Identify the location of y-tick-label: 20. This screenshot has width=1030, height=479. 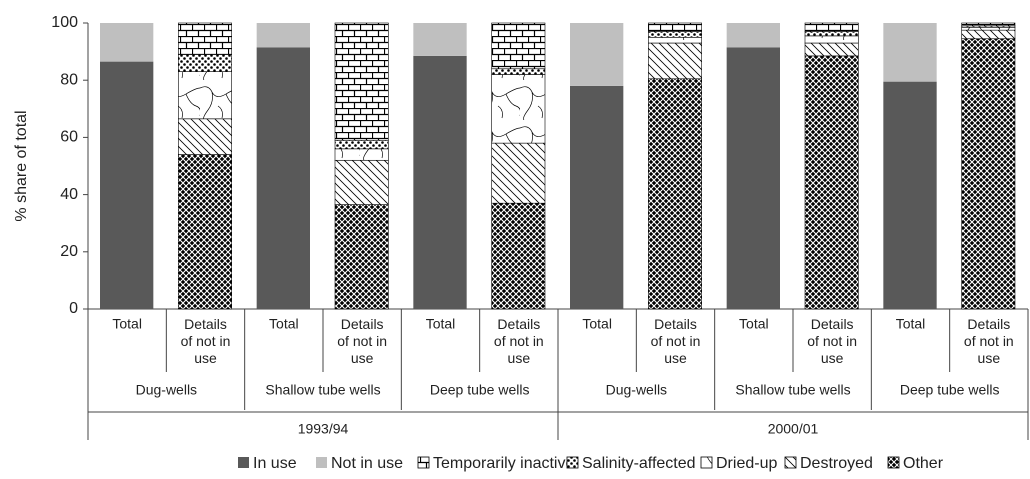
(69, 251).